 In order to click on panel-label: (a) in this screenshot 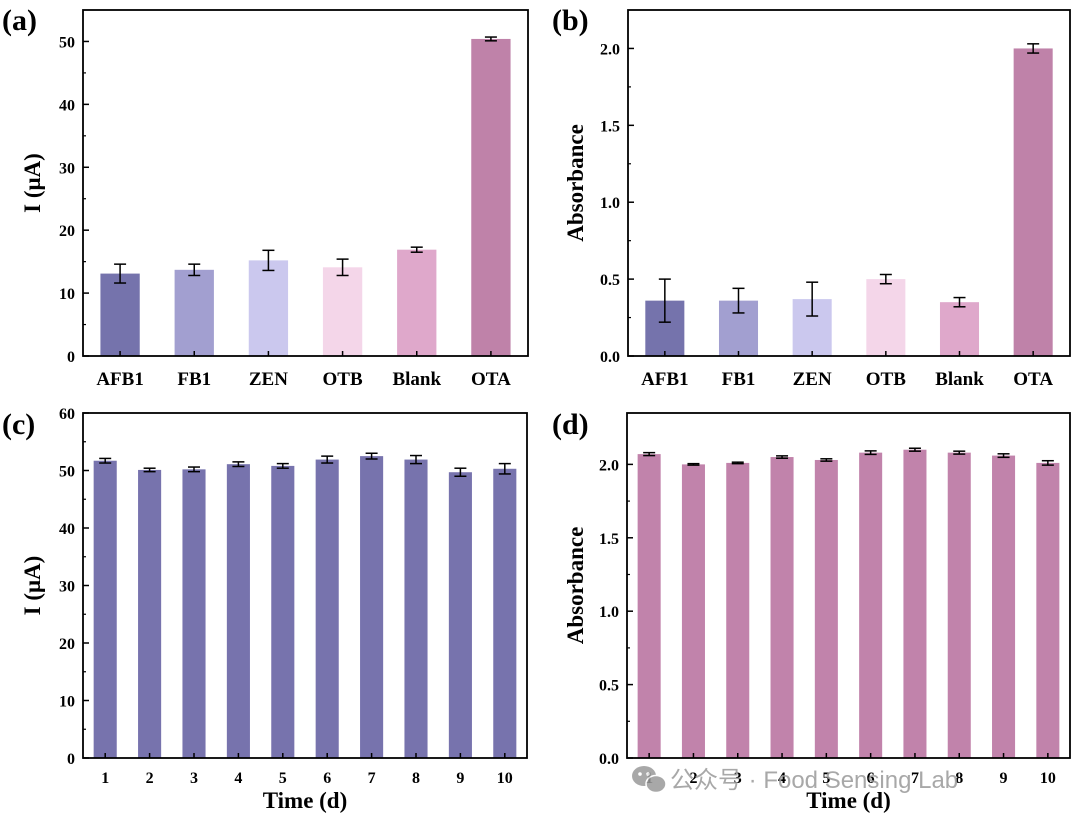, I will do `click(19, 20)`.